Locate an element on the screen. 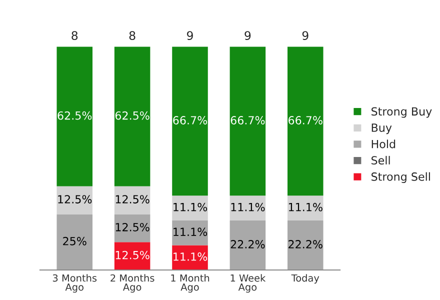 The height and width of the screenshot is (300, 440). legend-label: Strong Sell is located at coordinates (401, 177).